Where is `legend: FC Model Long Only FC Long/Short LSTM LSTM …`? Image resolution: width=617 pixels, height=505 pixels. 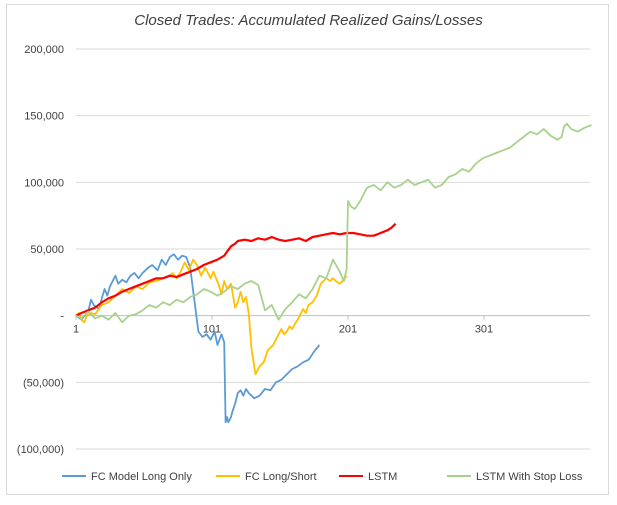 legend: FC Model Long Only FC Long/Short LSTM LSTM … is located at coordinates (322, 477).